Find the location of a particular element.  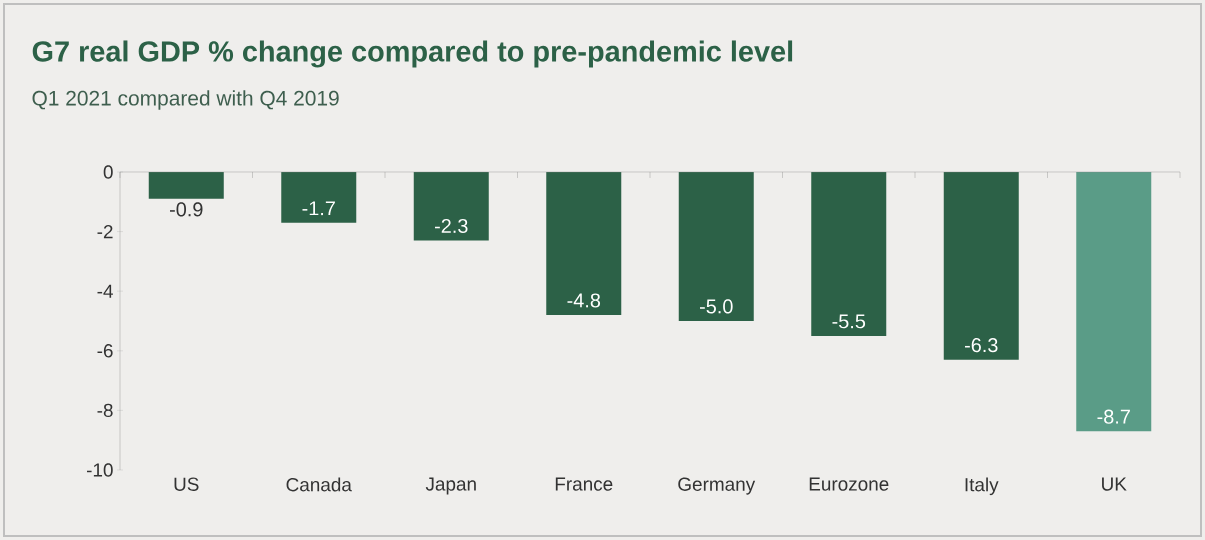

chart-title: G7 real GDP % change compared to pre-pandemic level is located at coordinates (412, 54).